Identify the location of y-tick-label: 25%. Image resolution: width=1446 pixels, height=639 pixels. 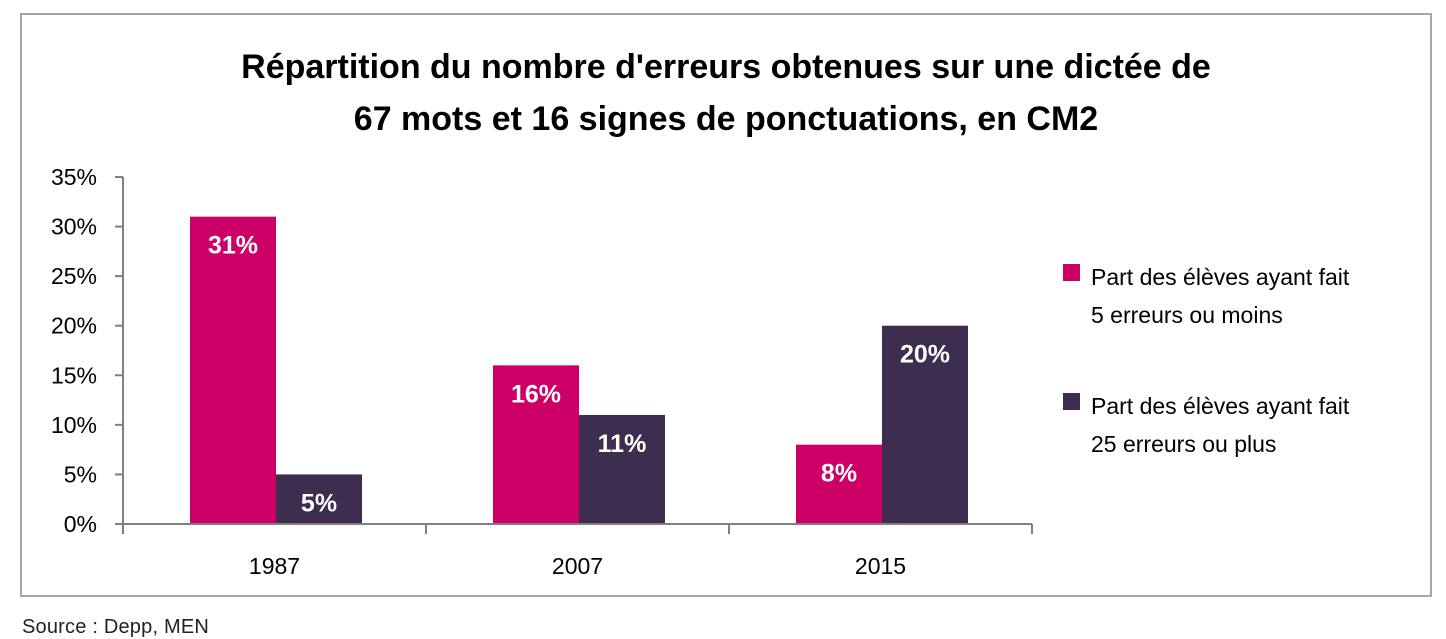
(74, 276).